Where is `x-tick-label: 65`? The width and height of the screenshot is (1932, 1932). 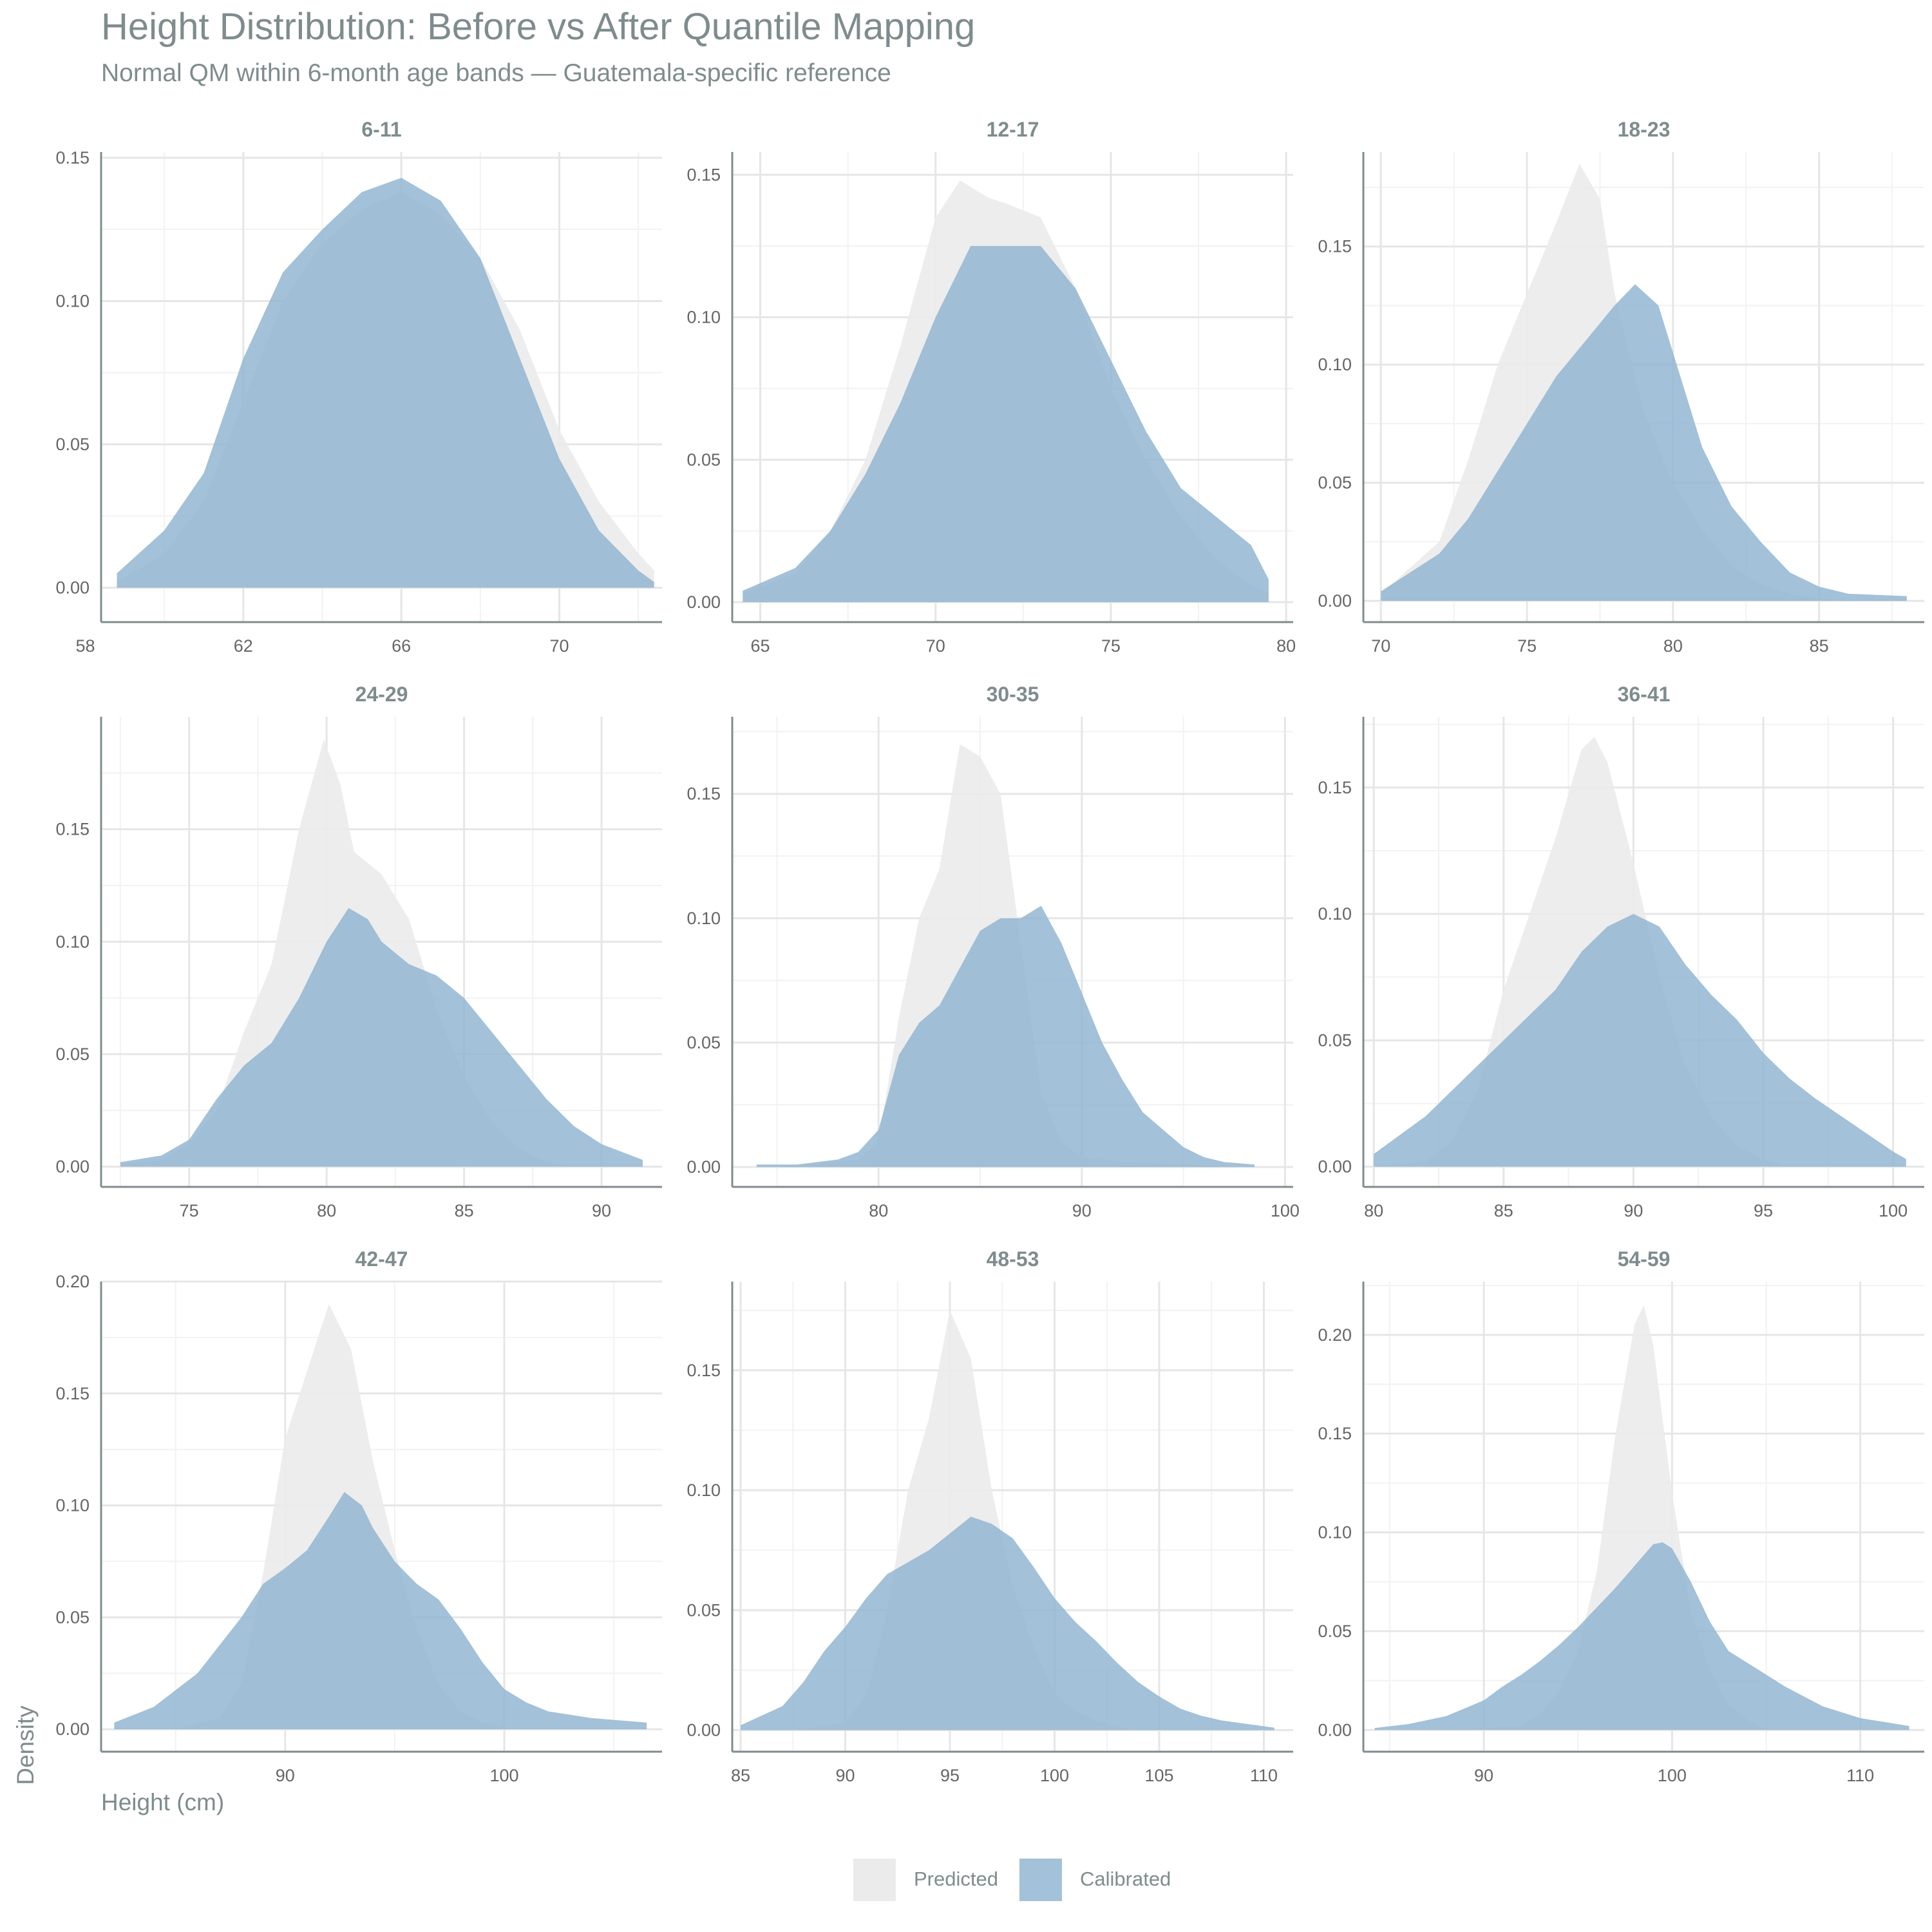
x-tick-label: 65 is located at coordinates (760, 646).